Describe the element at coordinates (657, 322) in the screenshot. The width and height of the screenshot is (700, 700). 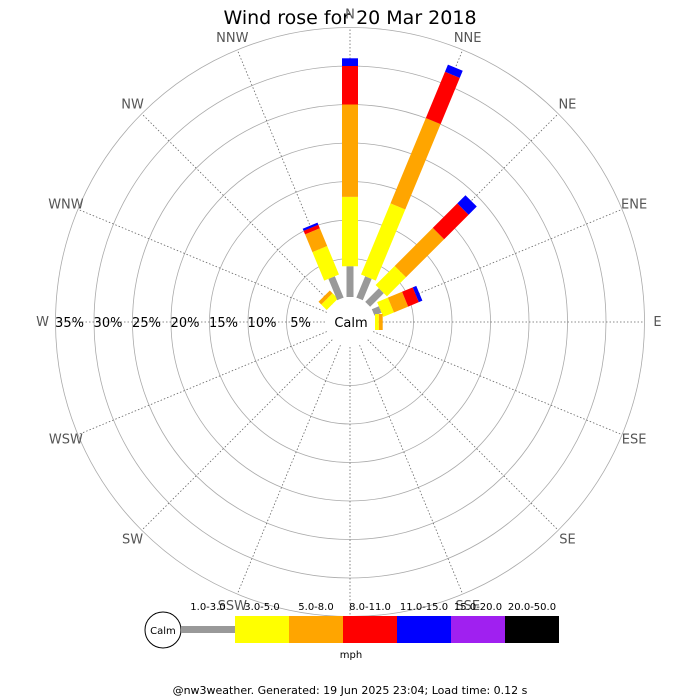
I see `direction-label-e: E` at that location.